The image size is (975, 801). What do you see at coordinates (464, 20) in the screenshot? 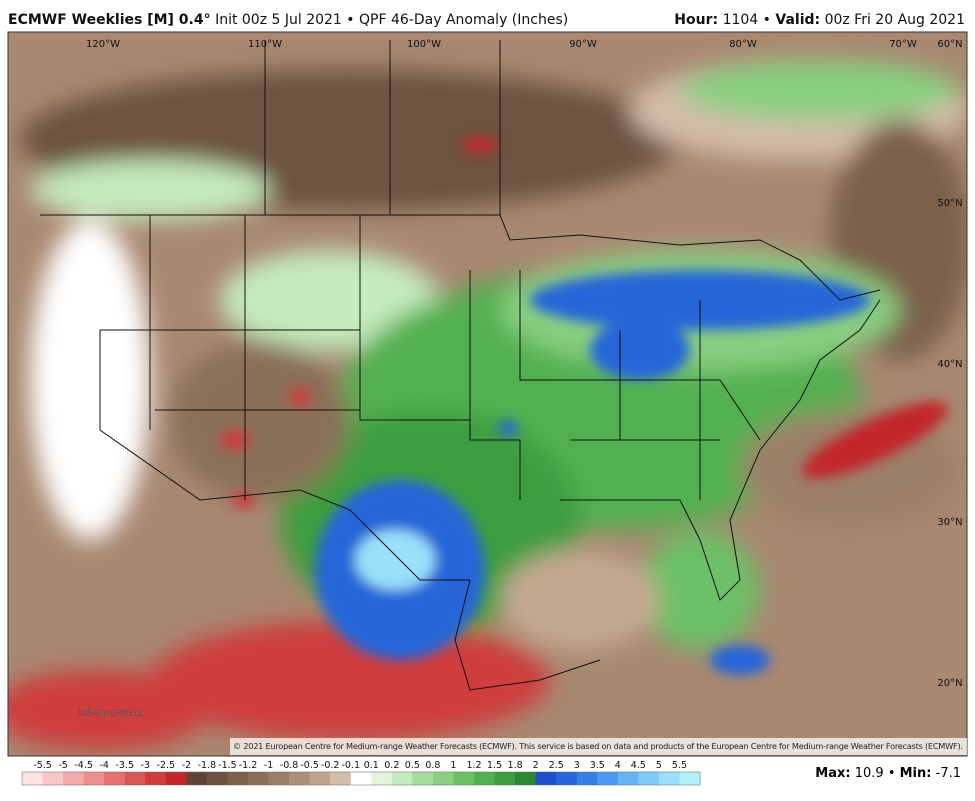
I see `product: QPF 46-Day Anomaly (Inches)` at bounding box center [464, 20].